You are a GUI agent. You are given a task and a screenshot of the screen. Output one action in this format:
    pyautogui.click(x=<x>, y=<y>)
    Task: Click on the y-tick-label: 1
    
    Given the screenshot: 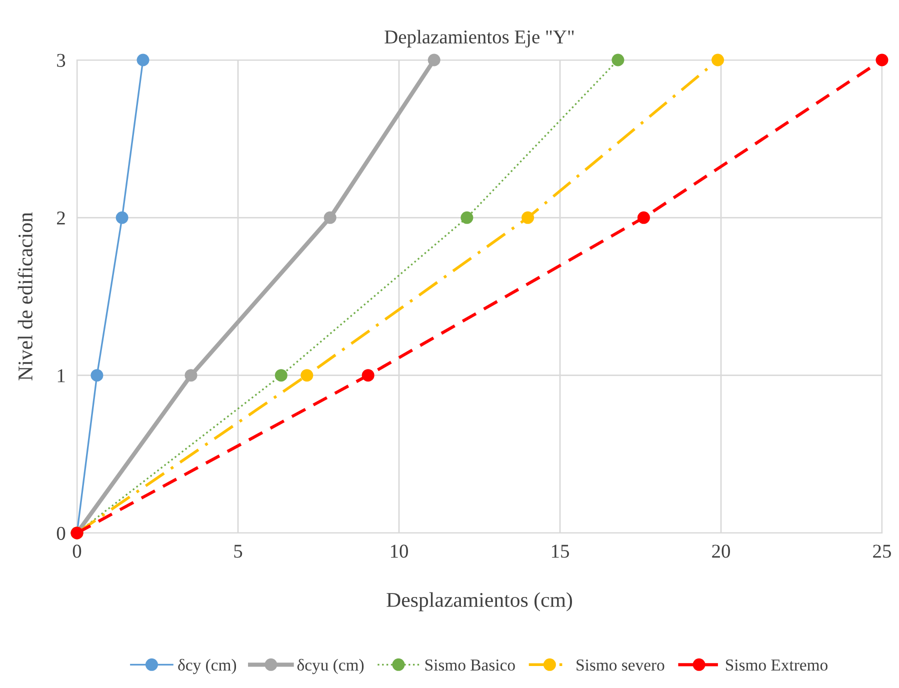 What is the action you would take?
    pyautogui.click(x=61, y=375)
    